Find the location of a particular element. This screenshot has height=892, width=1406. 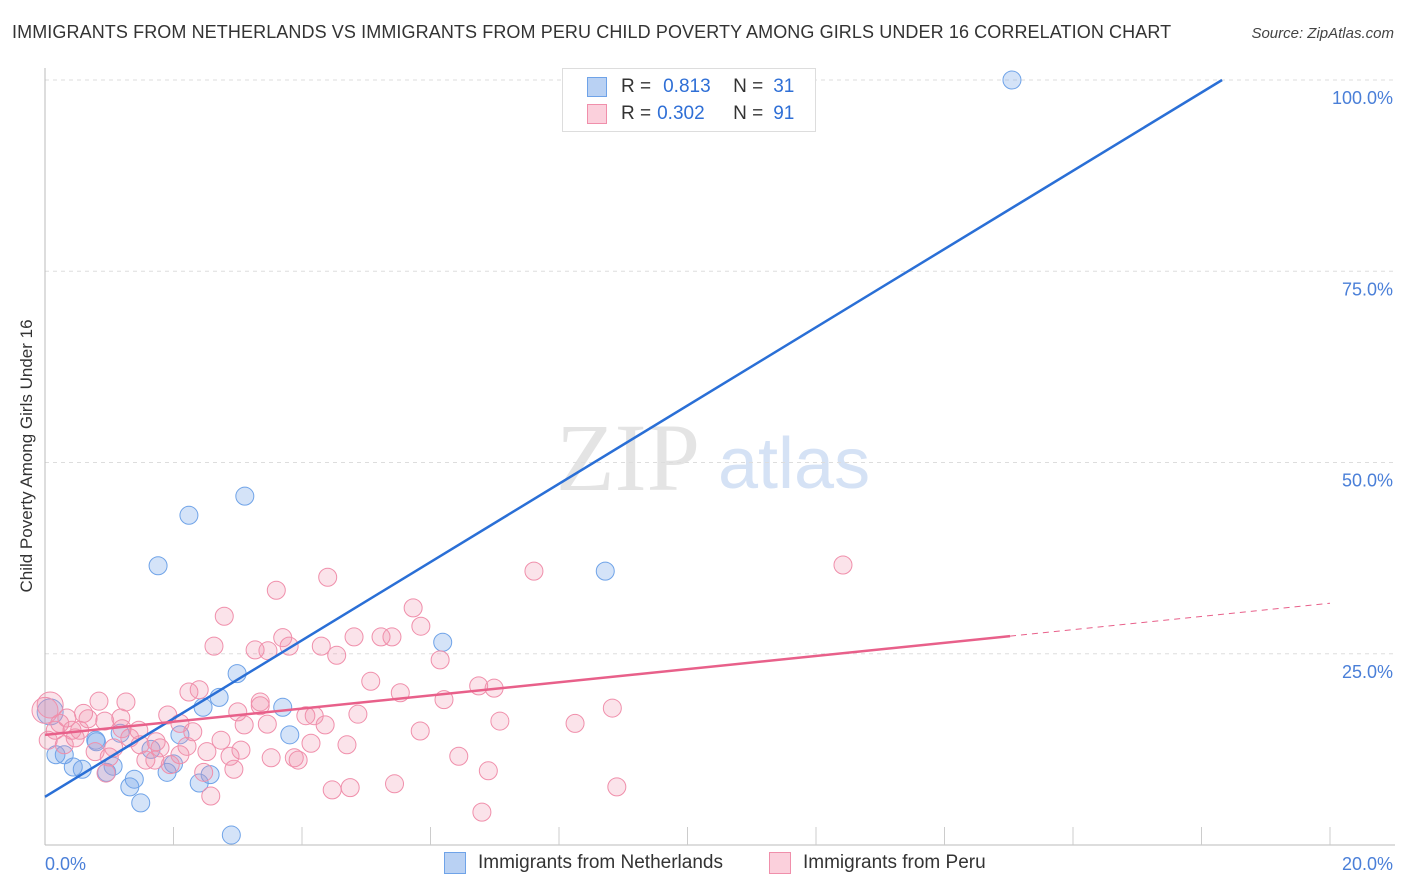

n-value: 91 is located at coordinates (784, 113).